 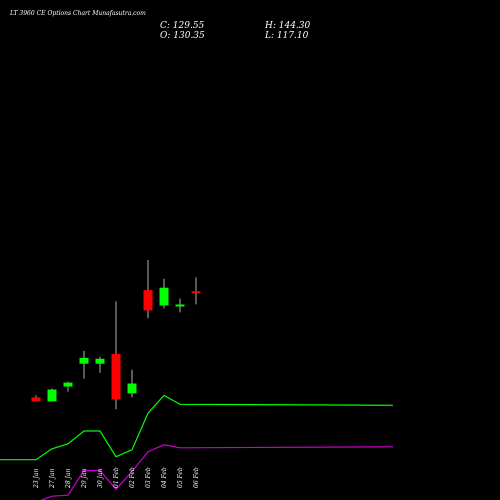 I want to click on high-value: H: 144.30, so click(x=287, y=26).